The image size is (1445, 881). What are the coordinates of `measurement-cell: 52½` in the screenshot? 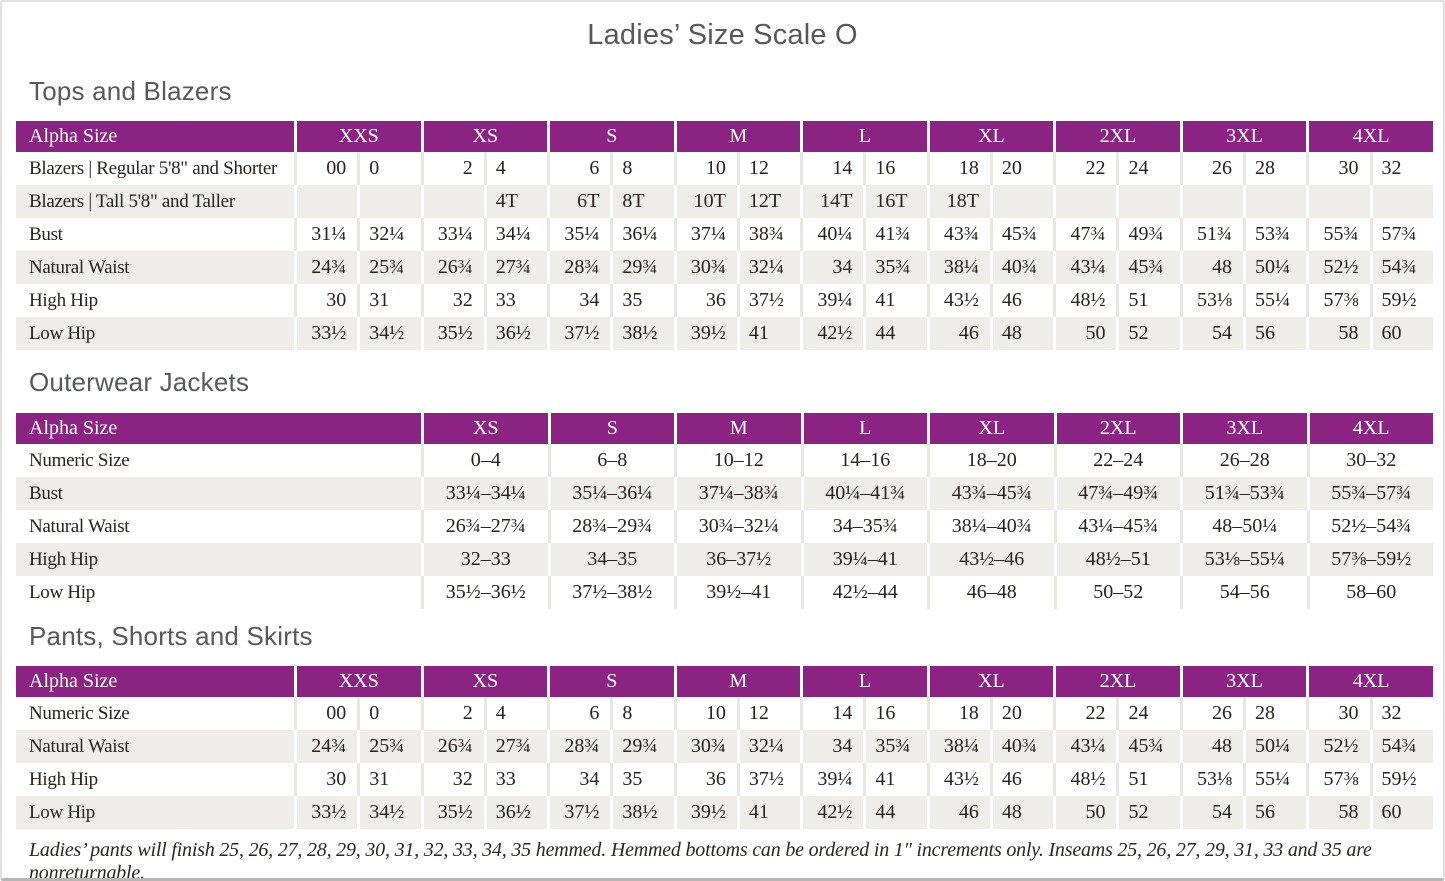 It's located at (1338, 267).